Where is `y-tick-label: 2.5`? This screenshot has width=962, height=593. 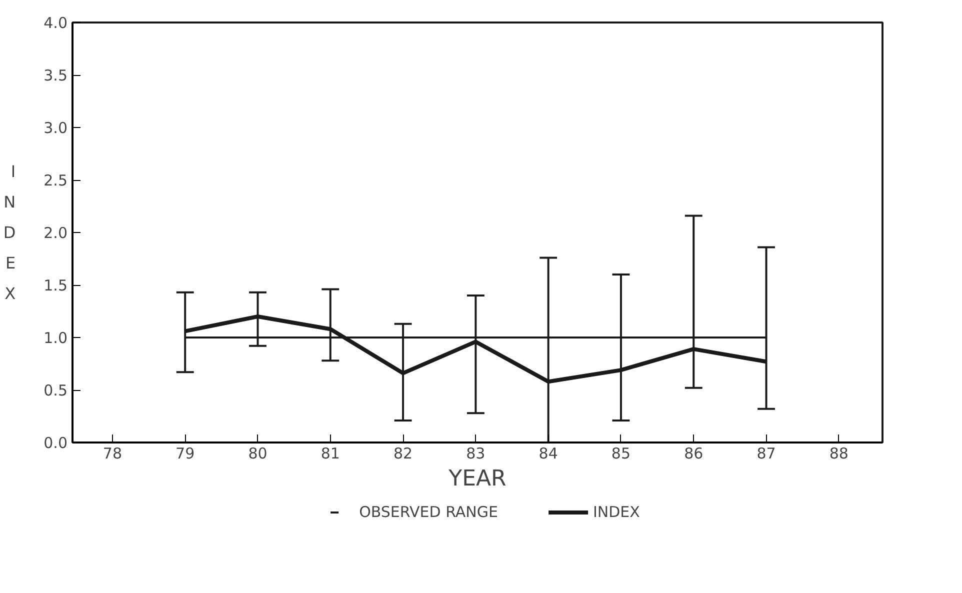 y-tick-label: 2.5 is located at coordinates (56, 181).